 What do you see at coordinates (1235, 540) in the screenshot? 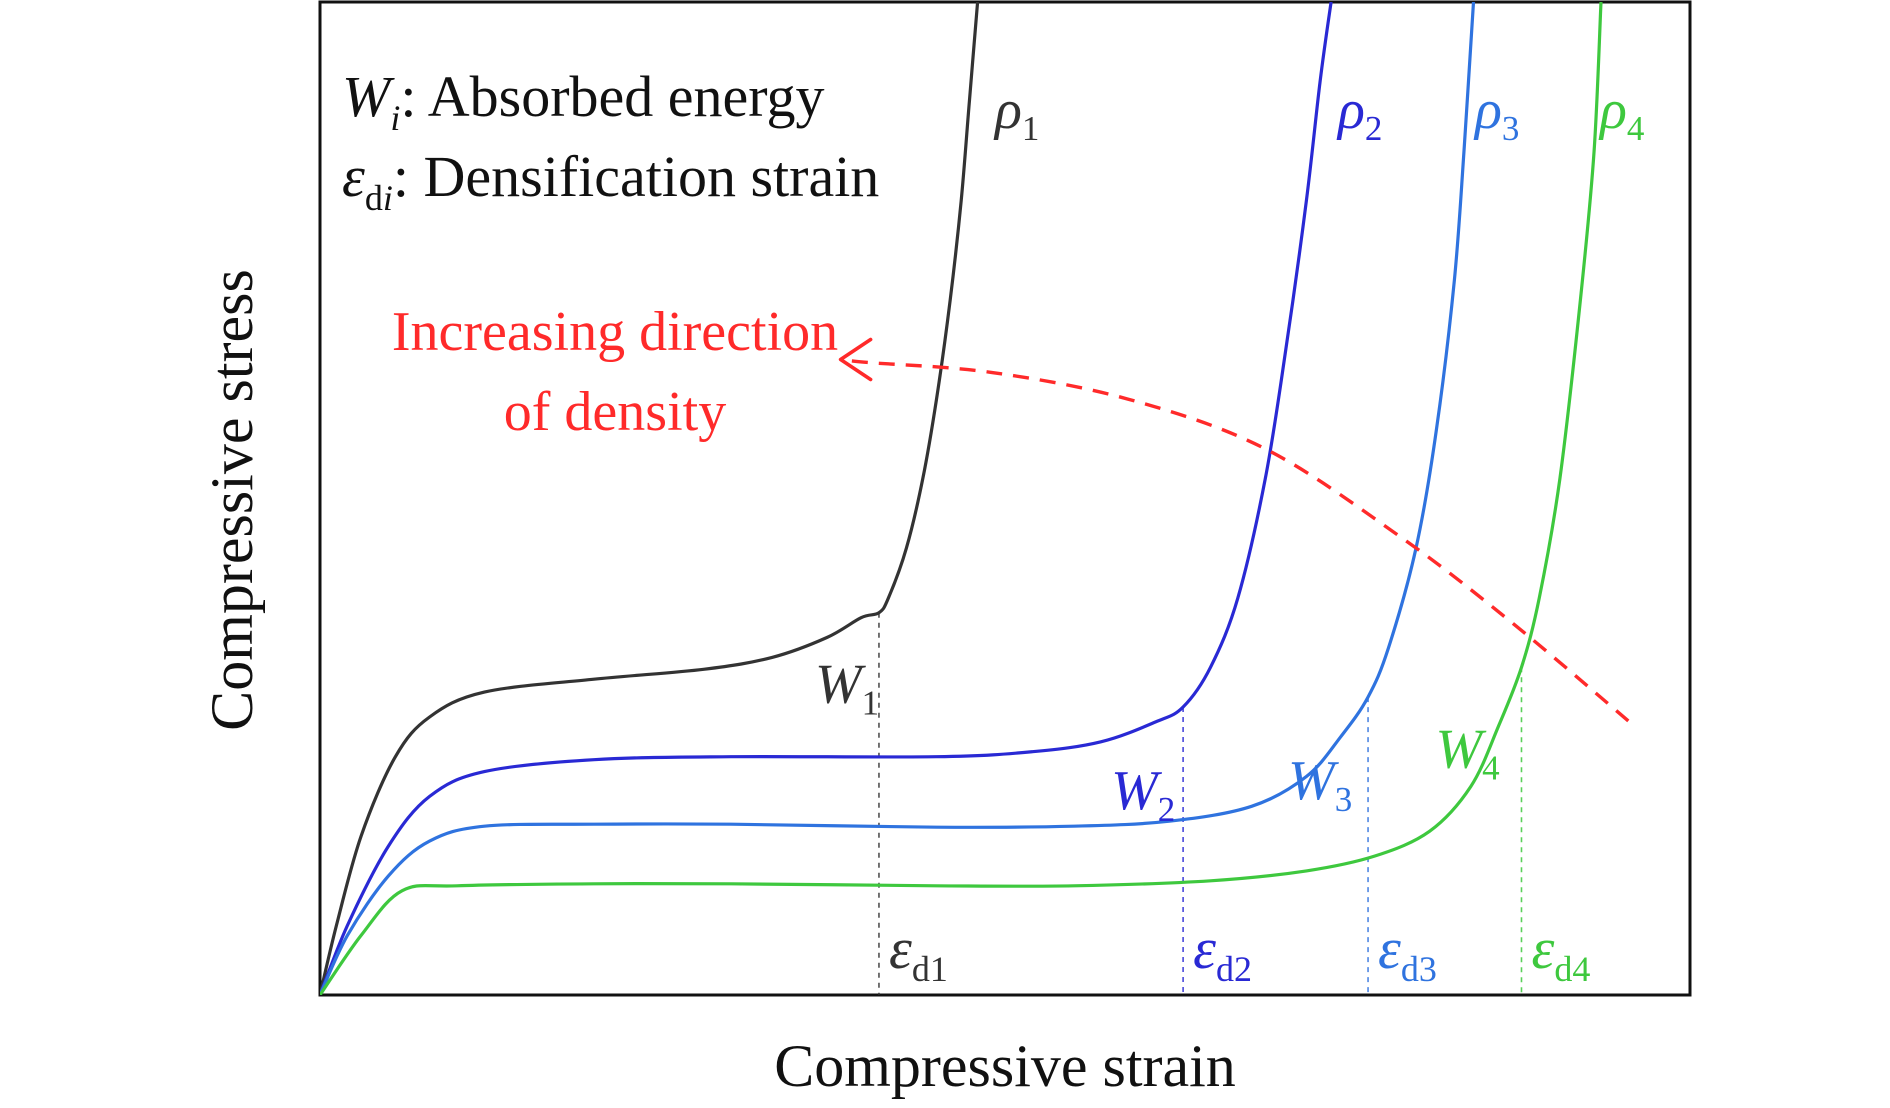
I see `density-arrow-path` at bounding box center [1235, 540].